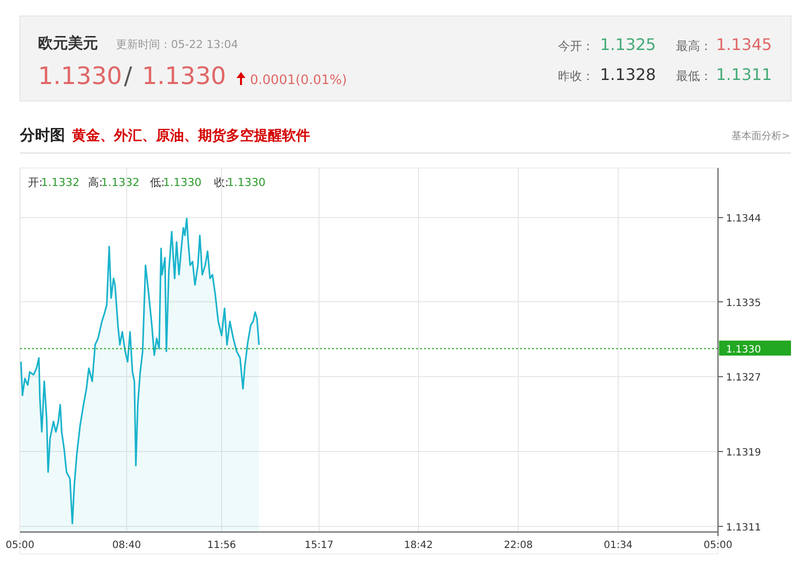 The width and height of the screenshot is (800, 582). Describe the element at coordinates (95, 182) in the screenshot. I see `annotation: 高:` at that location.